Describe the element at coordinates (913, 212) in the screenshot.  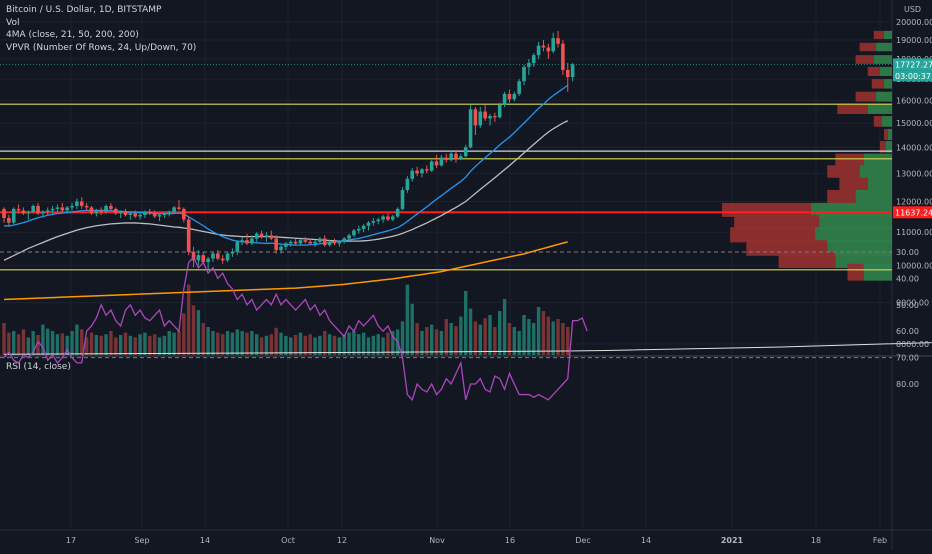
I see `marked-level-badge: 11637.24` at that location.